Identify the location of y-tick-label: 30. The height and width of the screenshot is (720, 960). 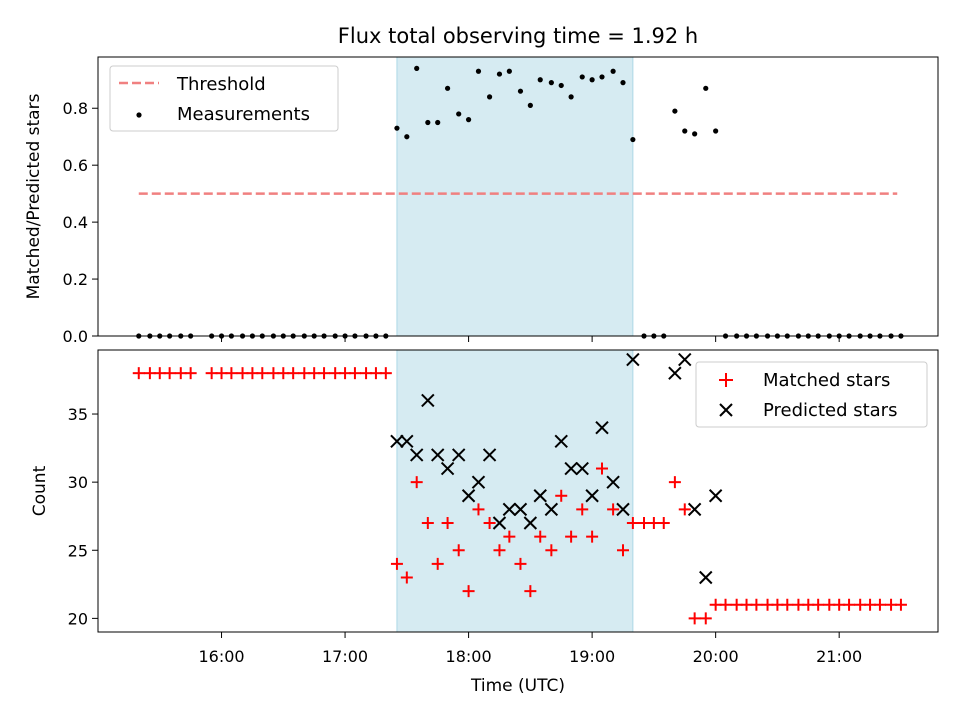
(78, 482).